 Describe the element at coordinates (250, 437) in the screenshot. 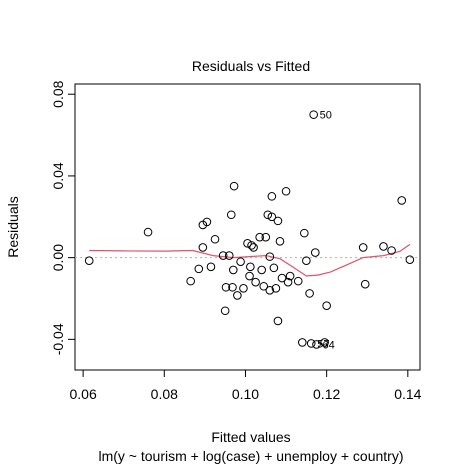

I see `x-axis-title: Fitted values` at that location.